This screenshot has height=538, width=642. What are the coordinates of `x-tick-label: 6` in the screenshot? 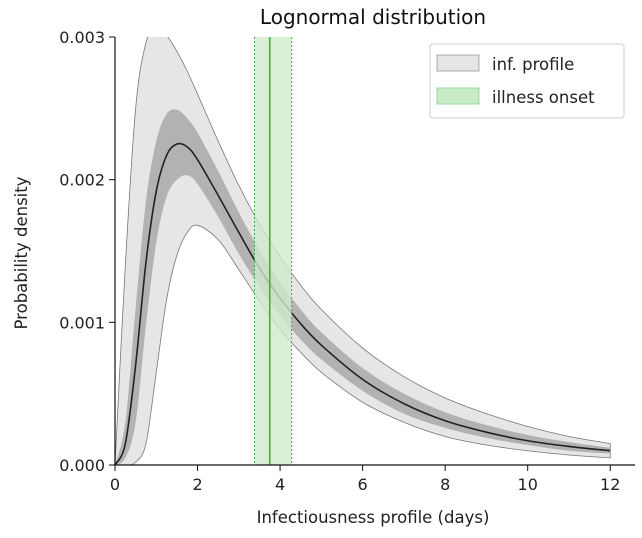 It's located at (363, 484).